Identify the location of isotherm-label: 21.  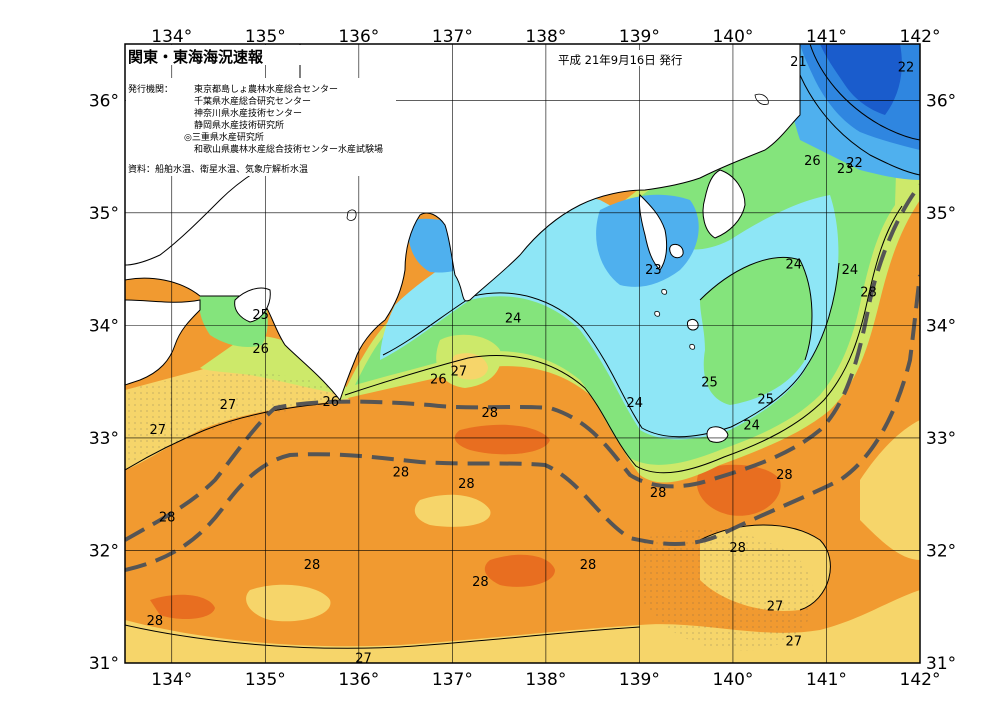
(798, 62).